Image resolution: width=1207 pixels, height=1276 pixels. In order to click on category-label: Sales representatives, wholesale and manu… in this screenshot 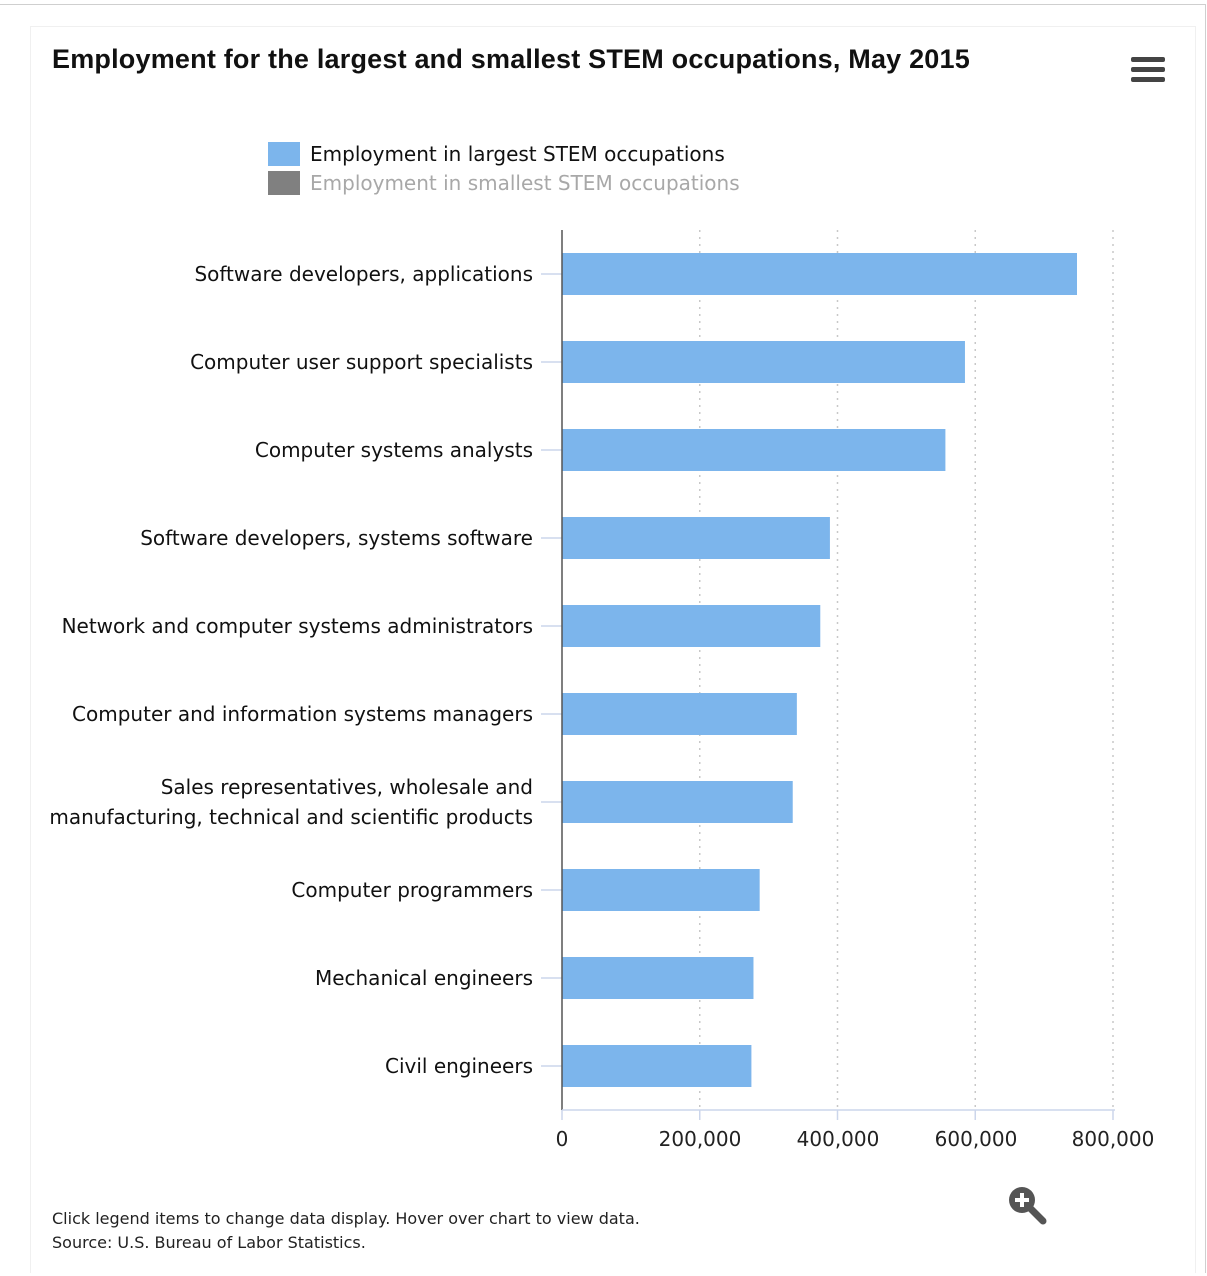, I will do `click(291, 802)`.